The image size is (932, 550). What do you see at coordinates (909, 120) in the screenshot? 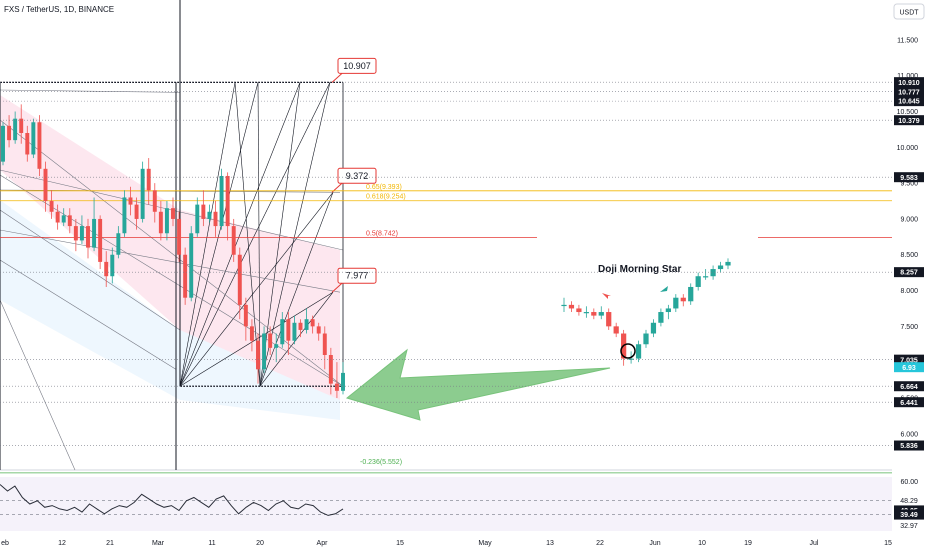
I see `price-tag: 10.379` at bounding box center [909, 120].